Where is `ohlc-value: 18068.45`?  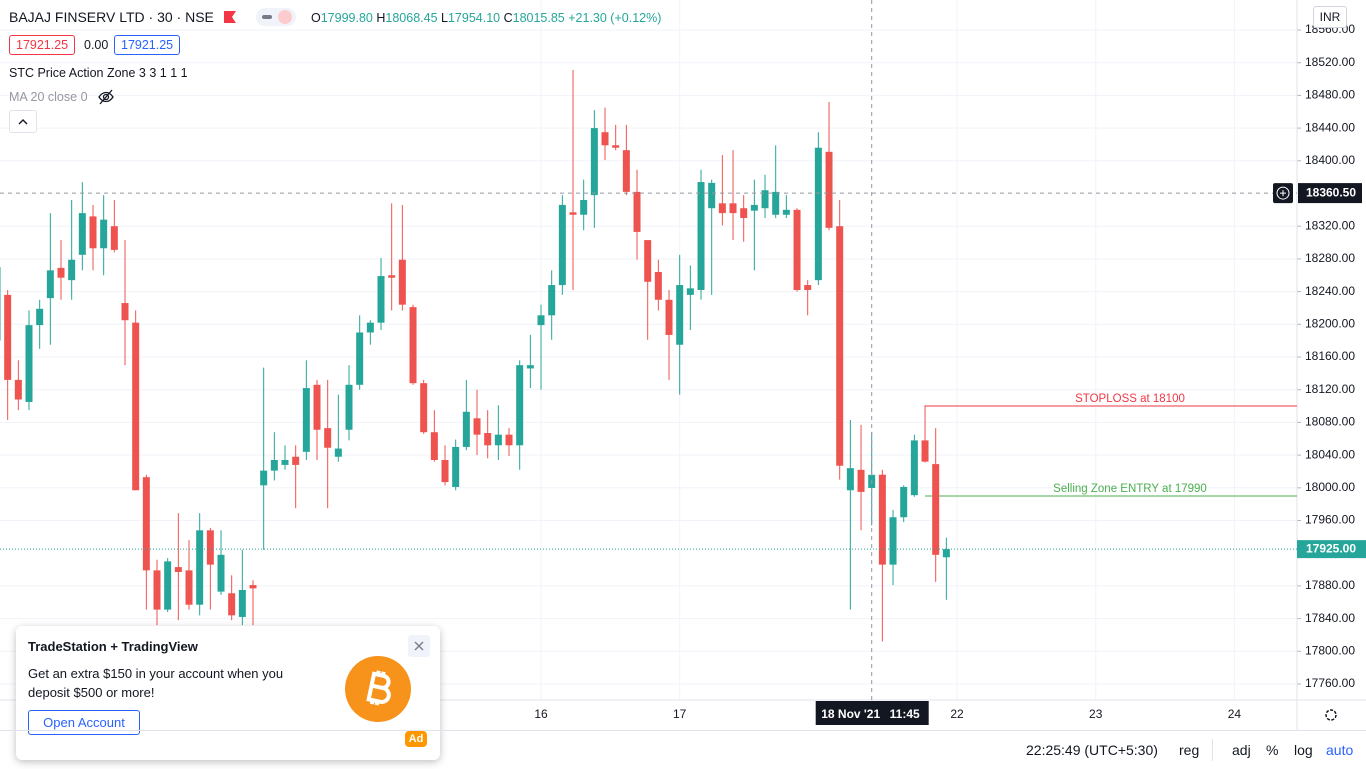
ohlc-value: 18068.45 is located at coordinates (411, 18).